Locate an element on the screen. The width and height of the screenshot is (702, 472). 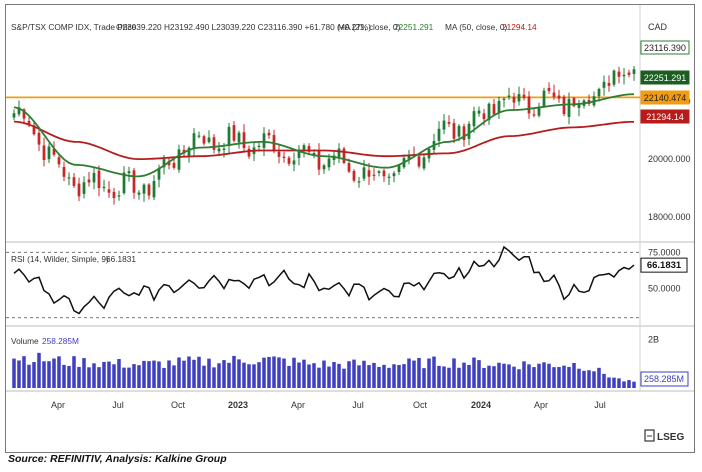
svg-text: 258.285M is located at coordinates (664, 379).